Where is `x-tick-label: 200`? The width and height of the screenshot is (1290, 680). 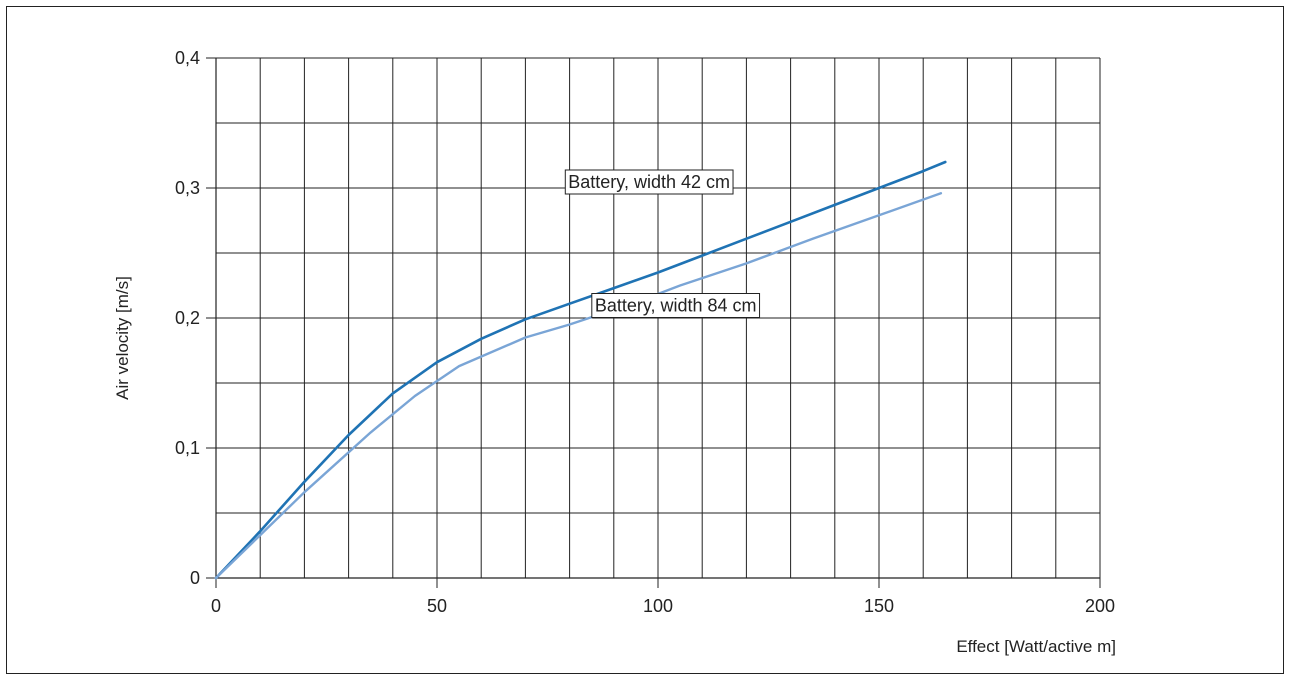 x-tick-label: 200 is located at coordinates (1100, 606).